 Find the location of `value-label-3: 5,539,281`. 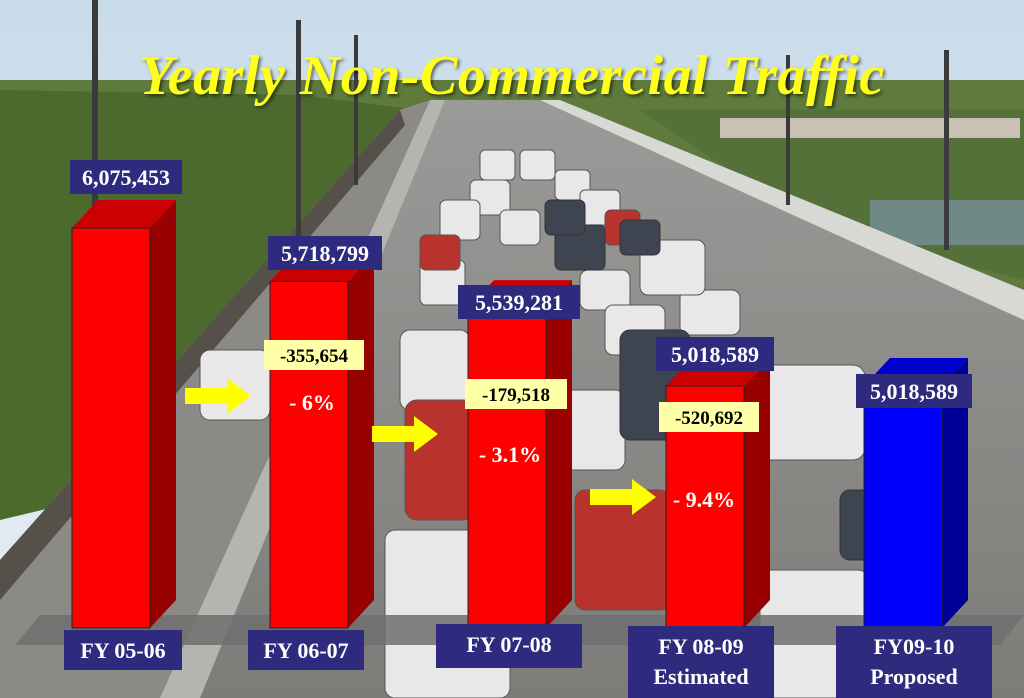

value-label-3: 5,539,281 is located at coordinates (519, 302).